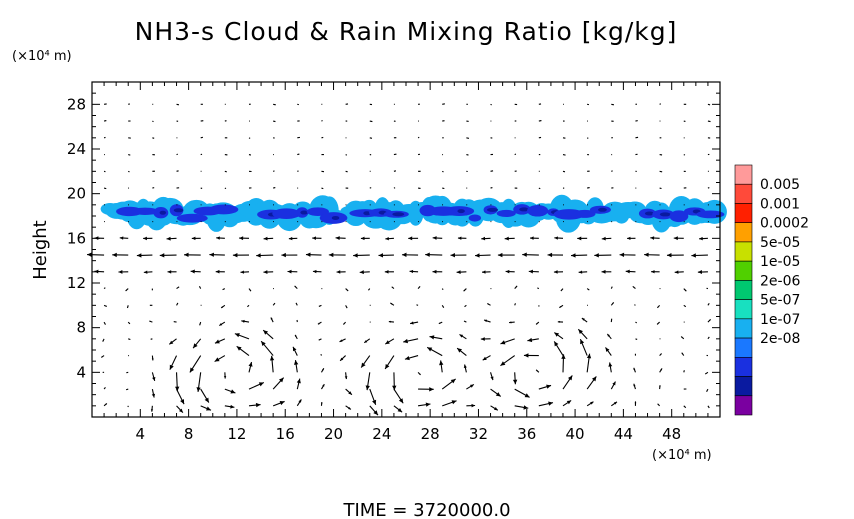 This screenshot has height=519, width=854. I want to click on x-tick-label: 8, so click(189, 434).